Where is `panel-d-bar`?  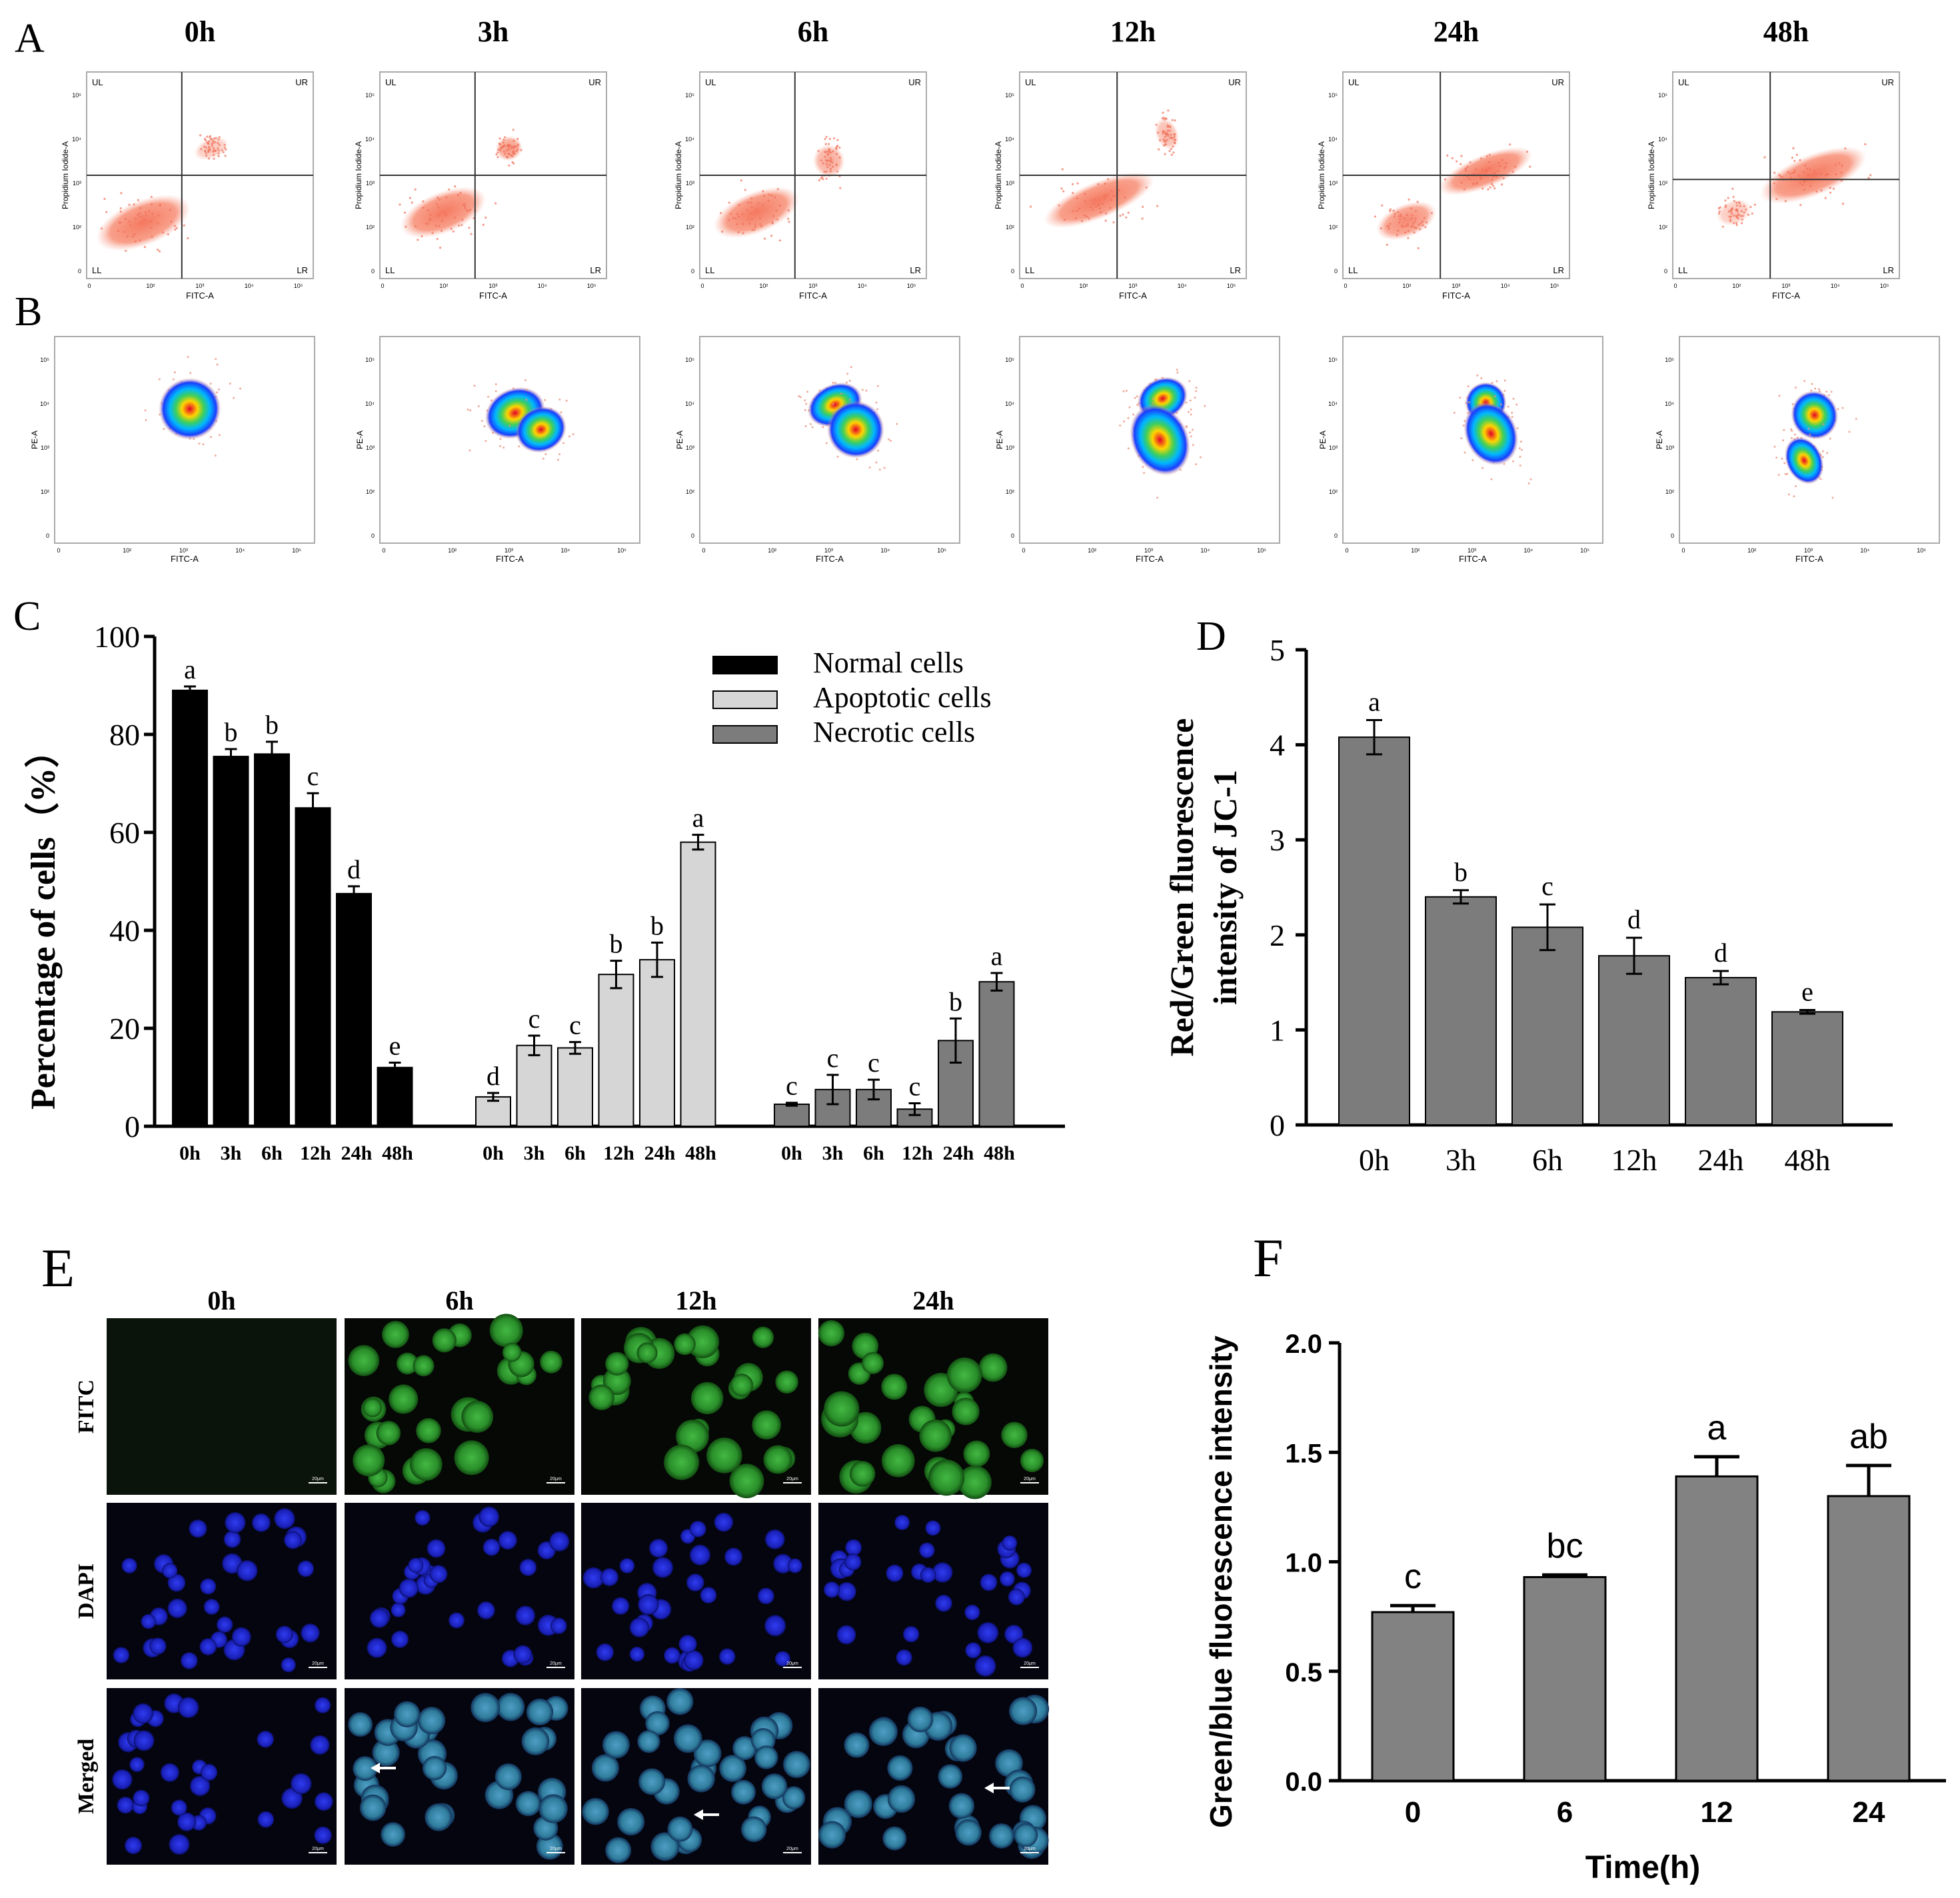 panel-d-bar is located at coordinates (1374, 931).